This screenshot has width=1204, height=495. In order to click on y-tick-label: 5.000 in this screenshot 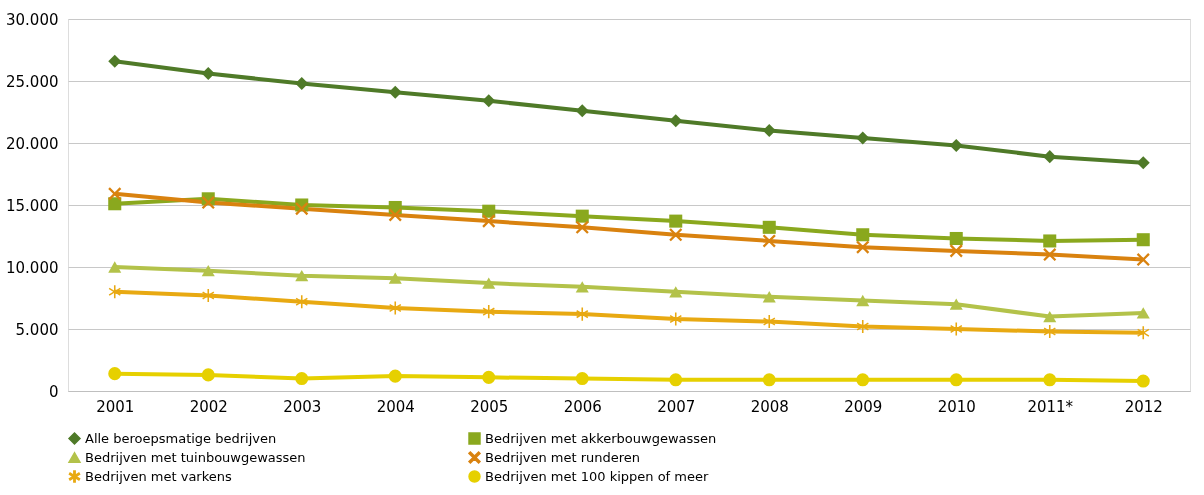, I will do `click(37, 329)`.